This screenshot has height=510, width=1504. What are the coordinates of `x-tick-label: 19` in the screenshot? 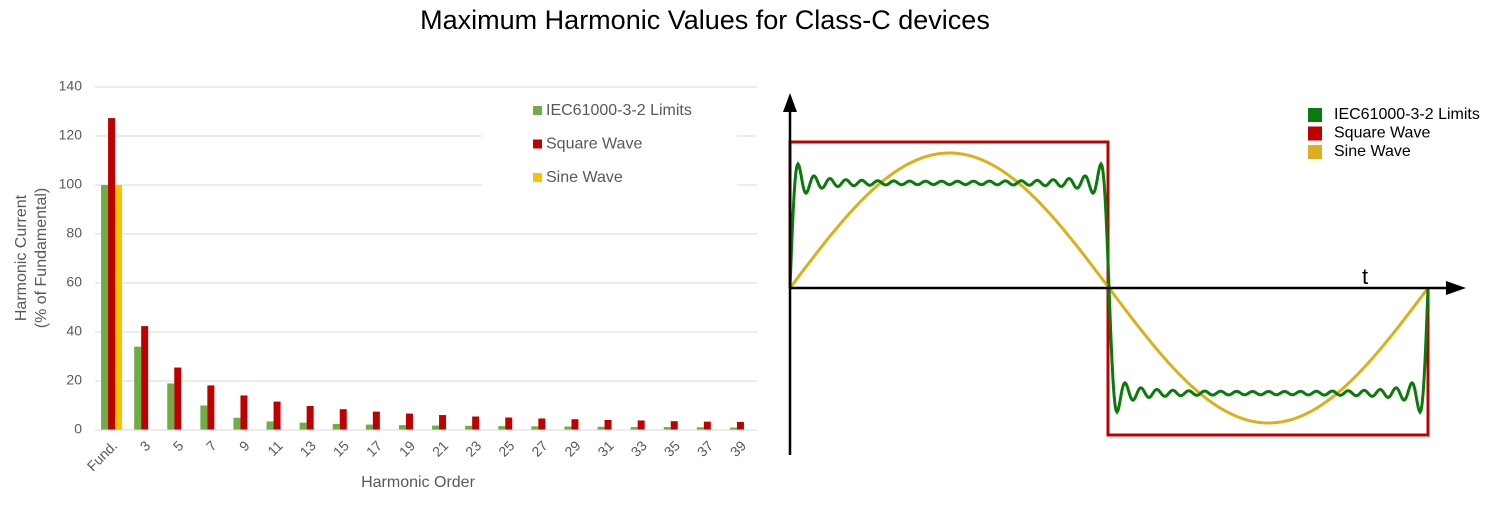 It's located at (407, 448).